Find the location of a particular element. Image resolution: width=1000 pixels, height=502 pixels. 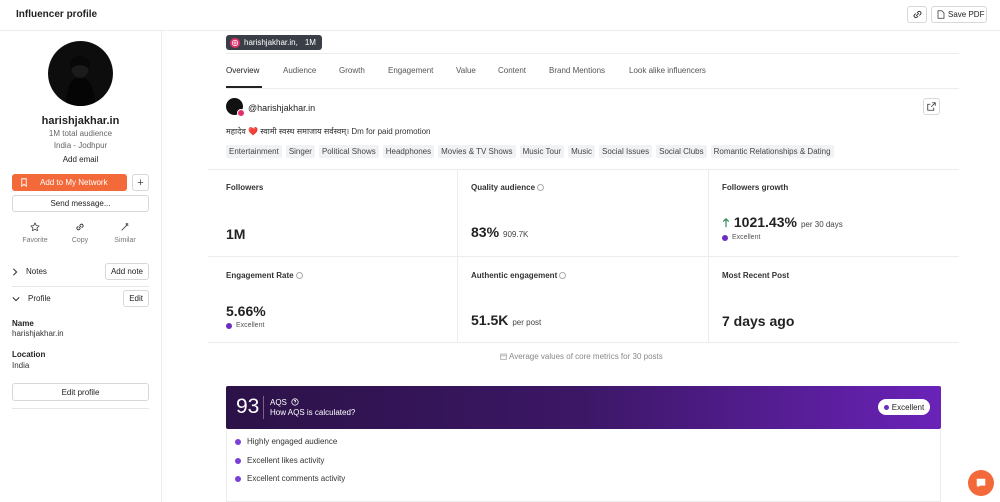

tab-brand-mentions: Brand Mentions is located at coordinates (577, 70).